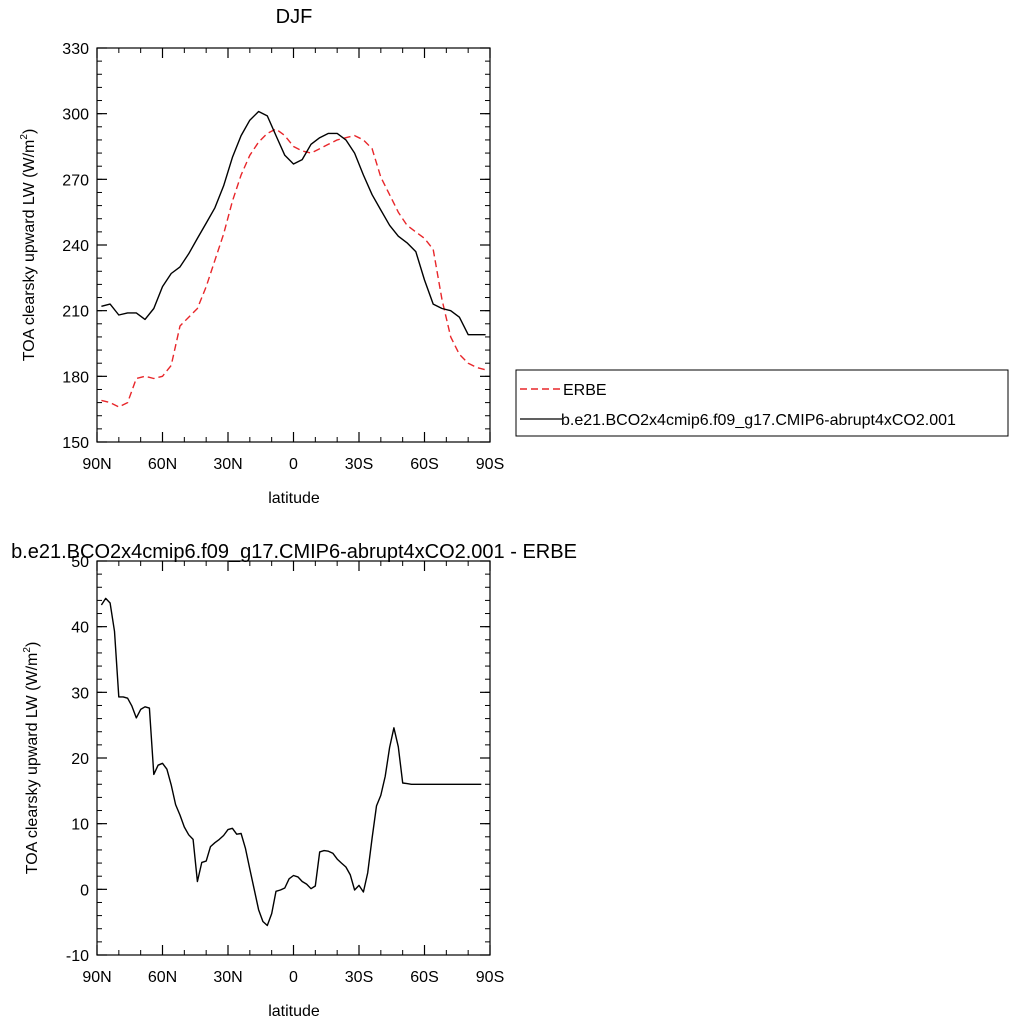 The width and height of the screenshot is (1024, 1024). I want to click on bottom-x-tick-label: 60N, so click(162, 977).